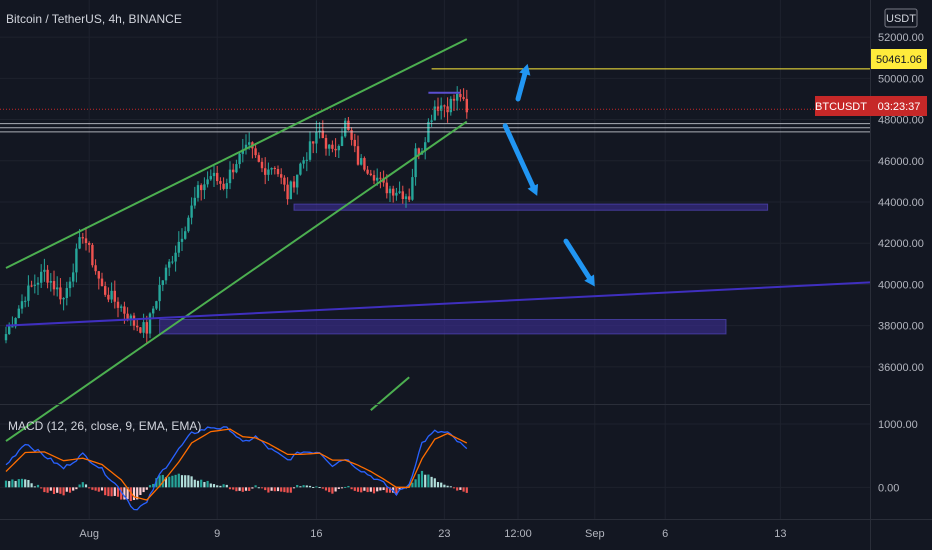  Describe the element at coordinates (236, 468) in the screenshot. I see `macd-line` at that location.